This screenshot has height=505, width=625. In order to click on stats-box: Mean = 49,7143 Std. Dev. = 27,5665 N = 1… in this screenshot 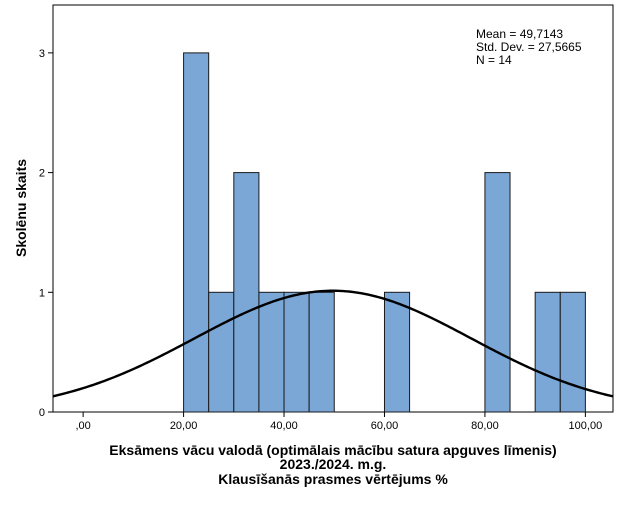, I will do `click(529, 47)`.